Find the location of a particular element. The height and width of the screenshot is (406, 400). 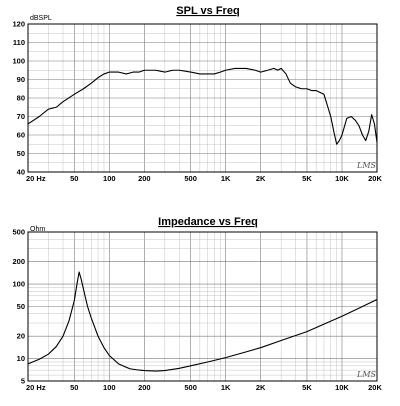

imp-x-tick-label: 2K is located at coordinates (261, 387).